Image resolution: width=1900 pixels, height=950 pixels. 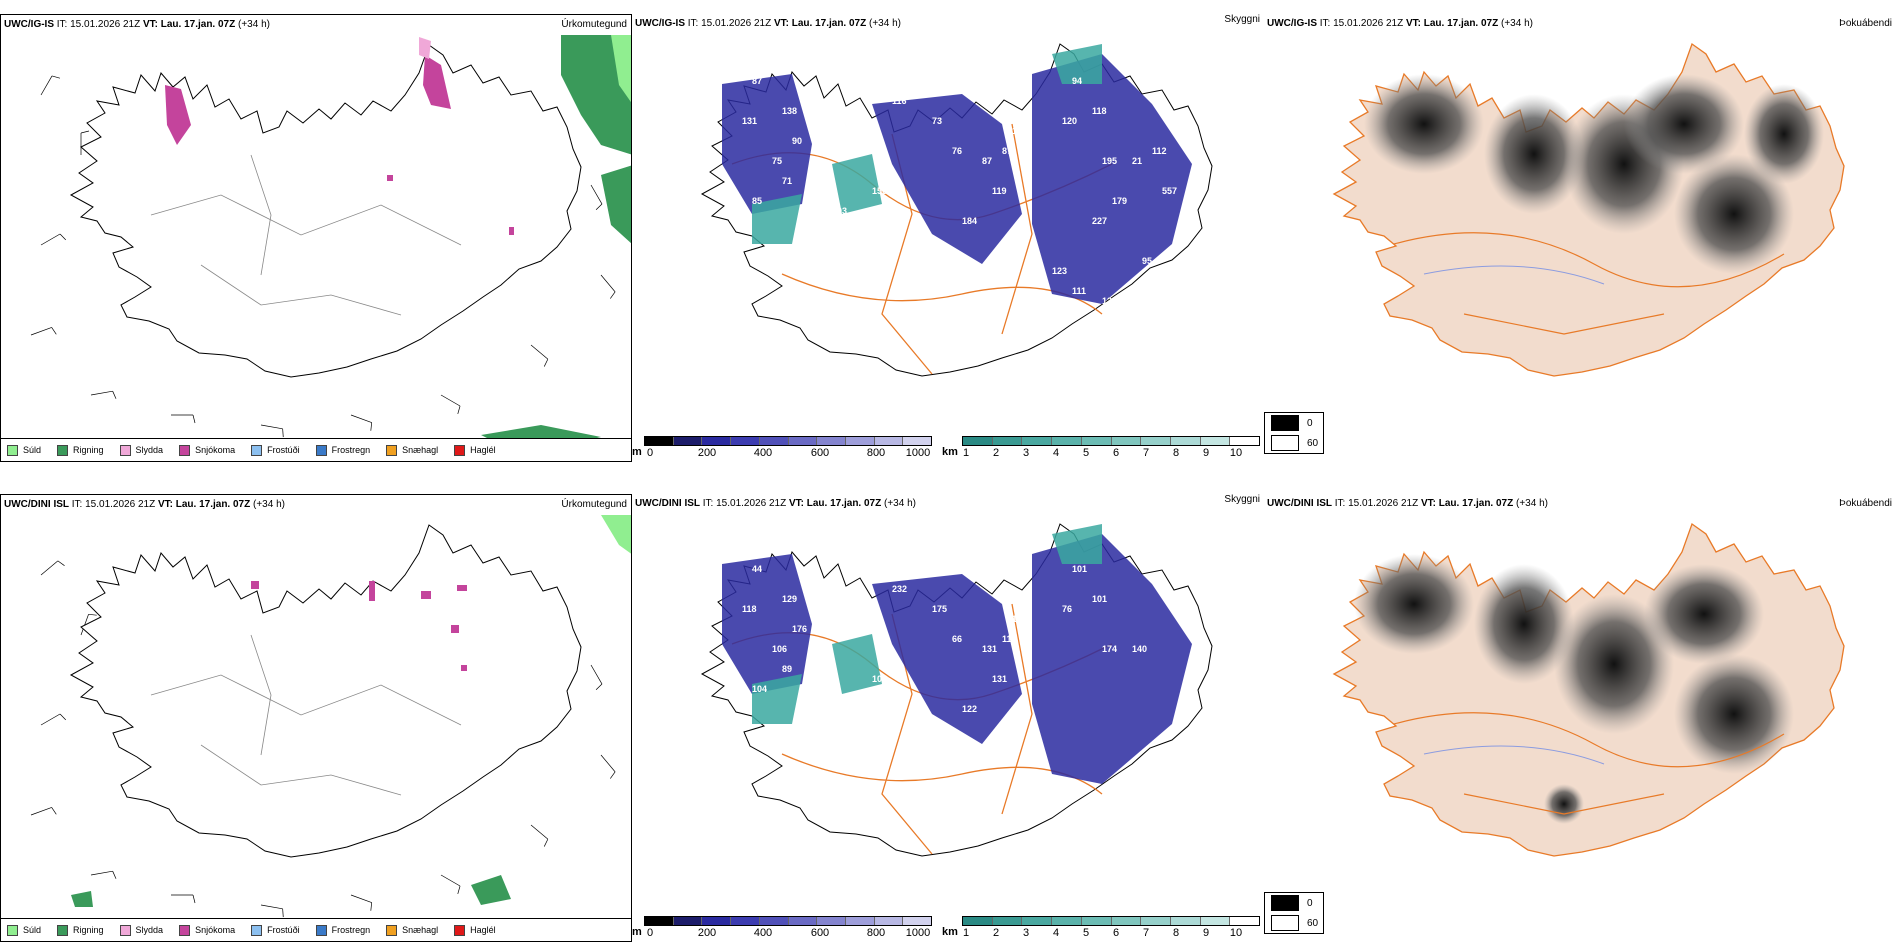 What do you see at coordinates (939, 609) in the screenshot?
I see `cloud-base-label: 175` at bounding box center [939, 609].